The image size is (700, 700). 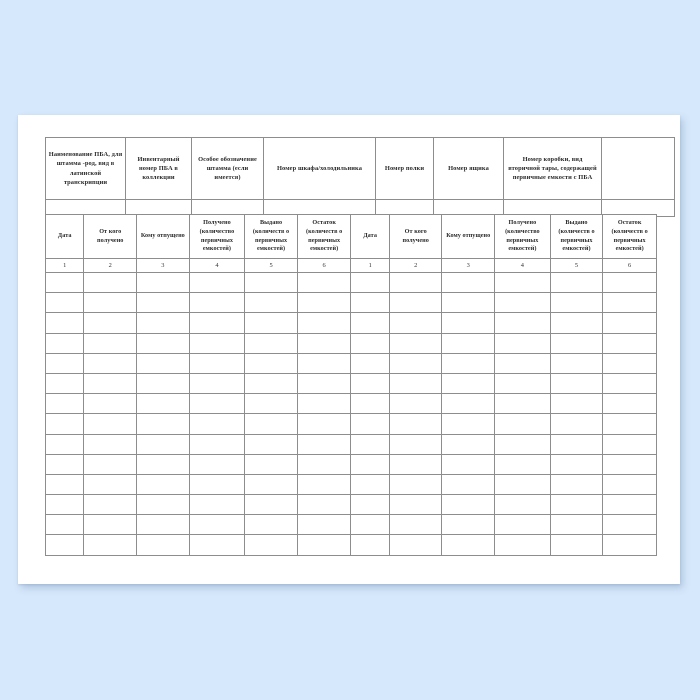 What do you see at coordinates (227, 208) in the screenshot?
I see `entry-cell-special-designation` at bounding box center [227, 208].